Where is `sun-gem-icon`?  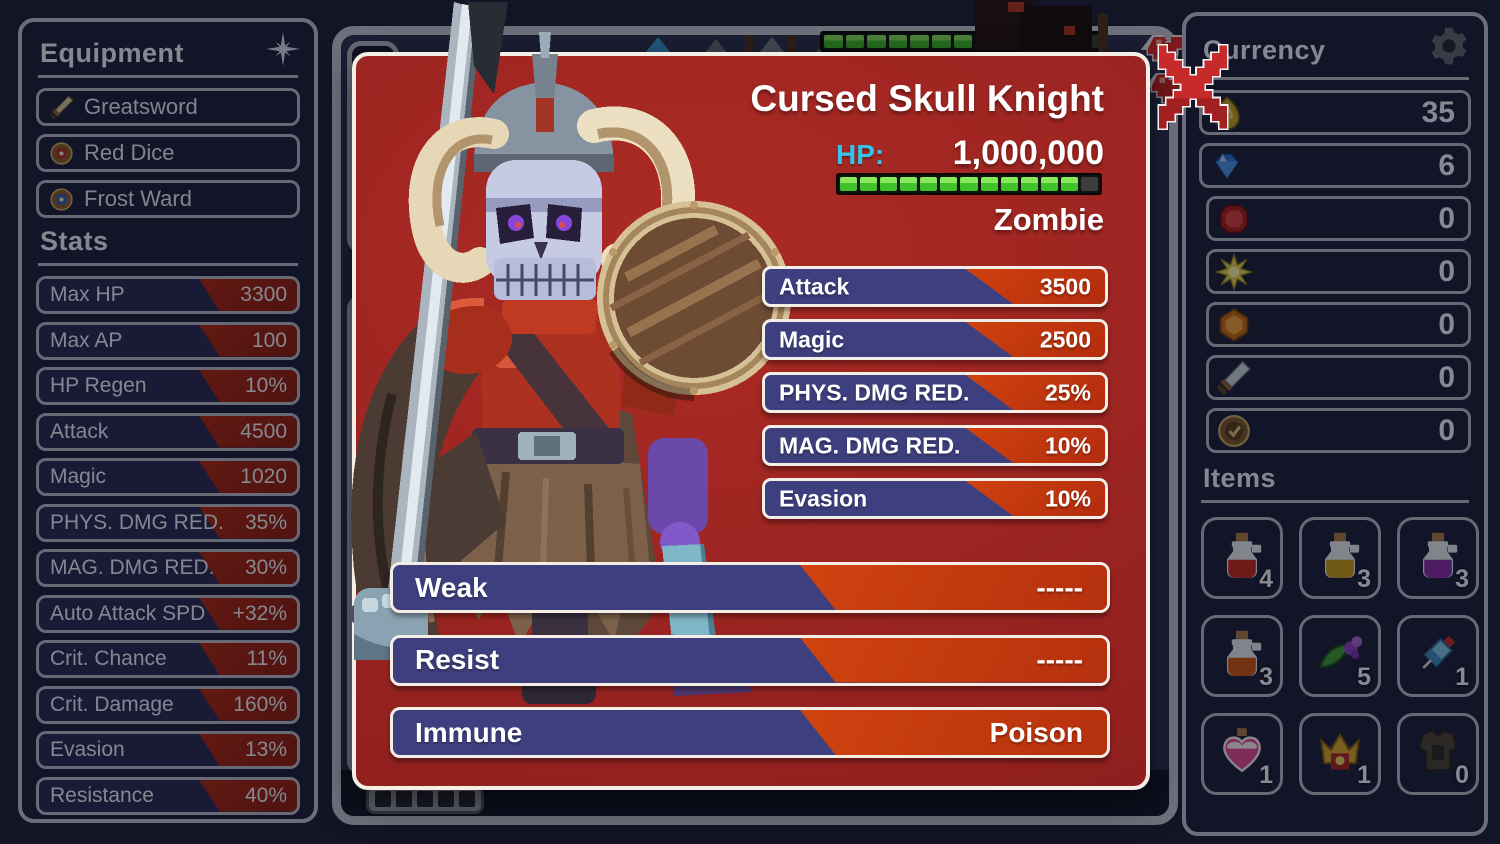
sun-gem-icon is located at coordinates (1234, 271).